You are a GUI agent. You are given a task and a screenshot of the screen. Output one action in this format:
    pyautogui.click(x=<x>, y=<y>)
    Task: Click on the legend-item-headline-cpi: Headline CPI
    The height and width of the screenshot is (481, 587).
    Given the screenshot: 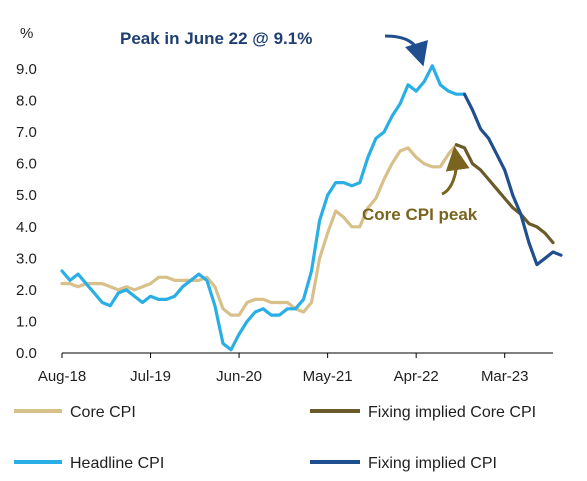 What is the action you would take?
    pyautogui.click(x=89, y=463)
    